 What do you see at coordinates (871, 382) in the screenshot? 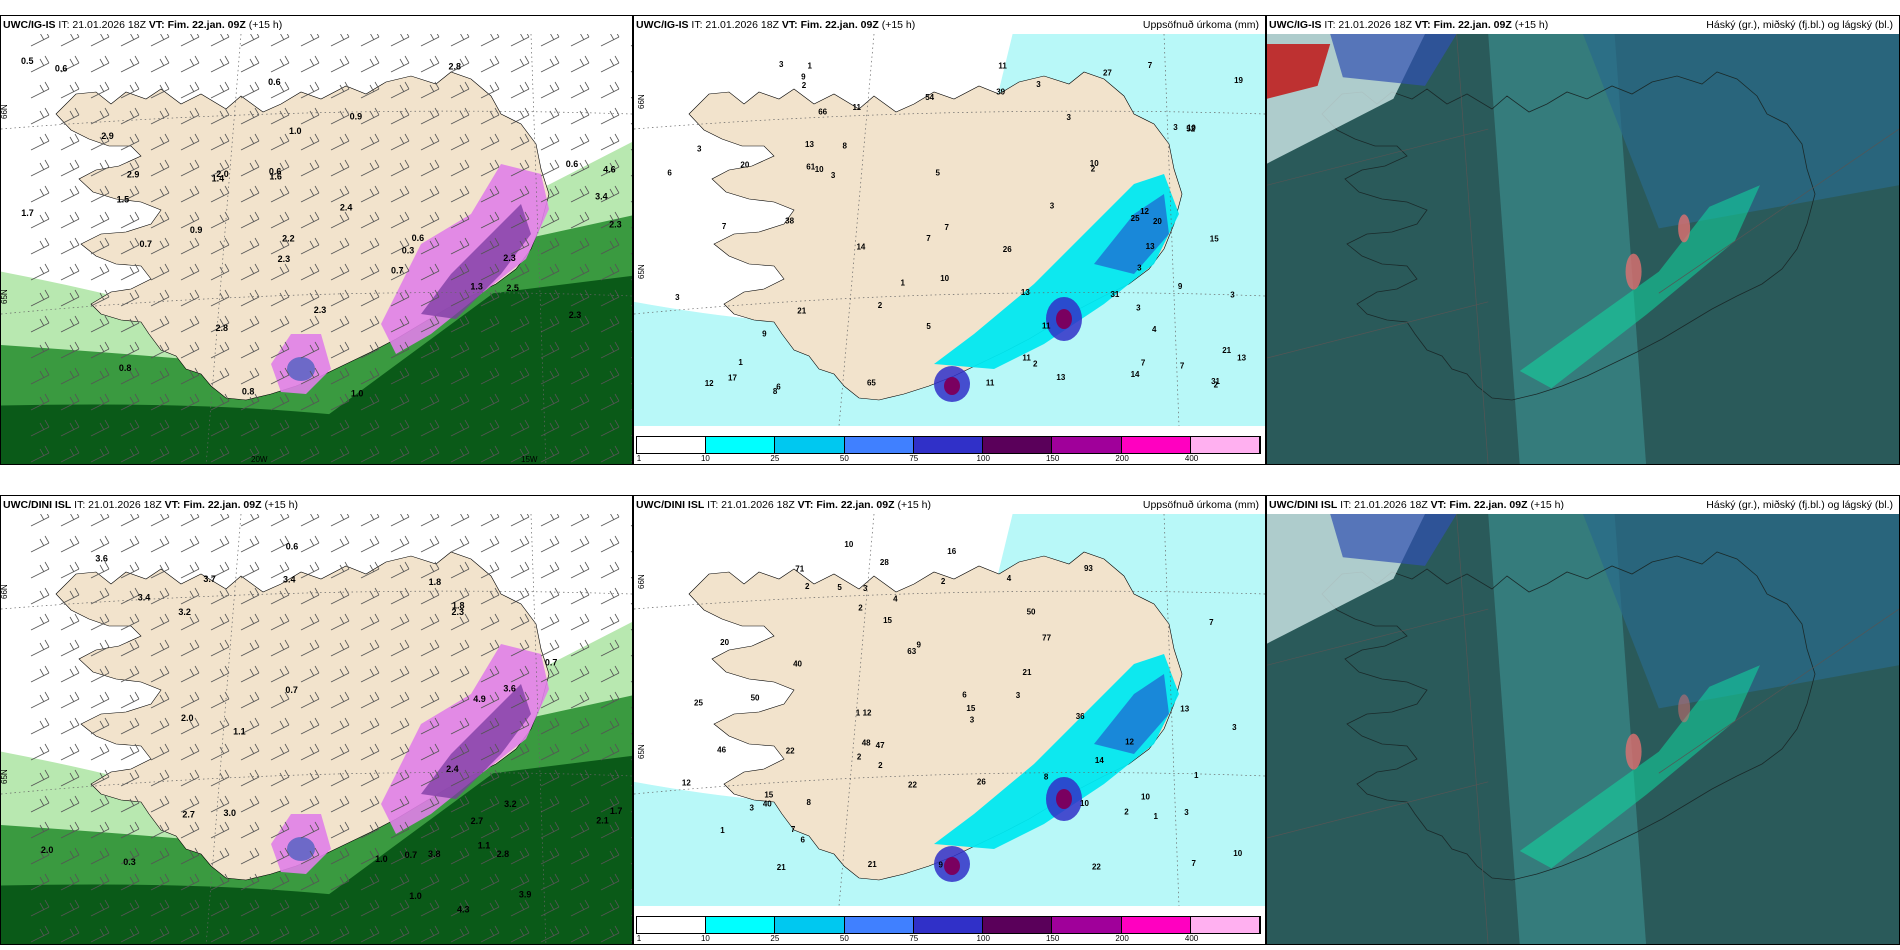
I see `precip-value-label: 65` at bounding box center [871, 382].